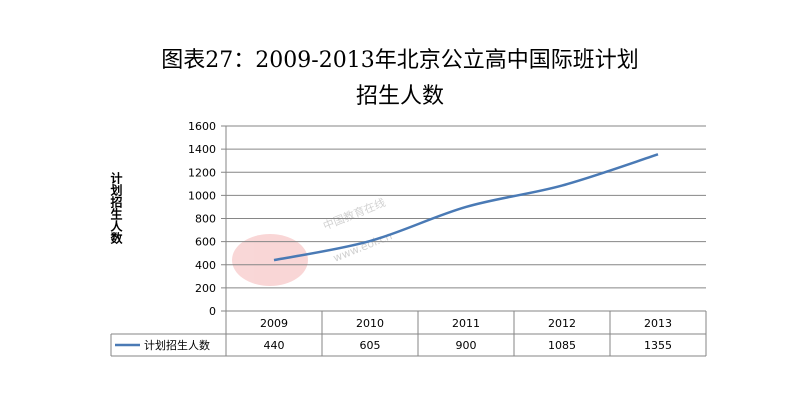 This screenshot has width=800, height=400. Describe the element at coordinates (466, 345) in the screenshot. I see `data-table-value: 900` at that location.